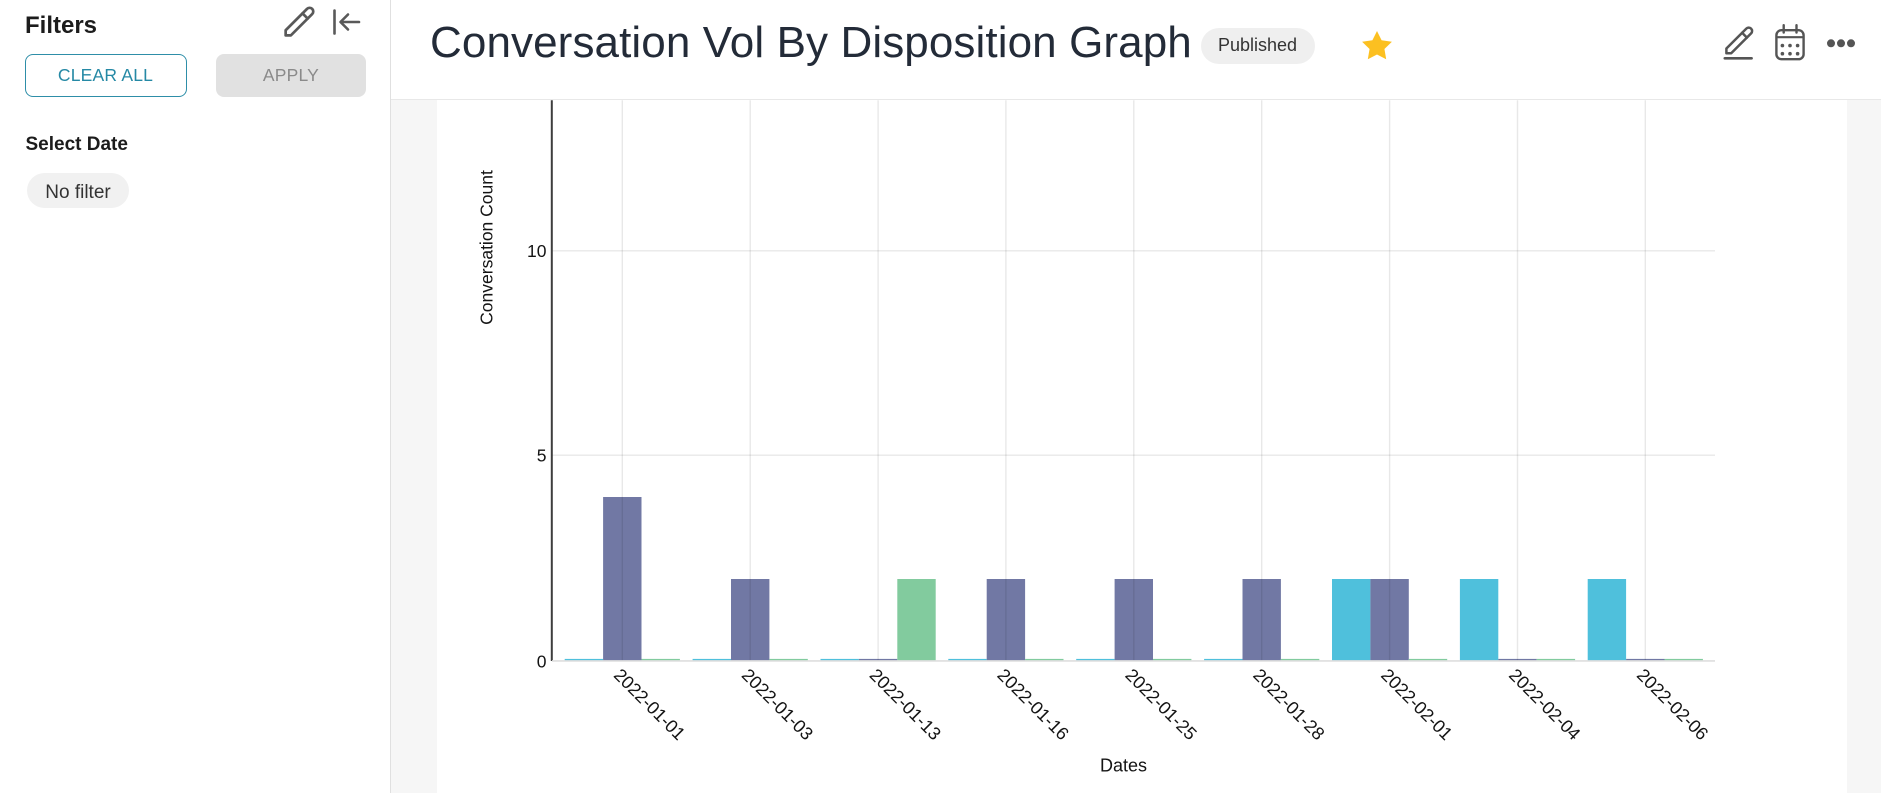 Image resolution: width=1881 pixels, height=793 pixels. What do you see at coordinates (1288, 704) in the screenshot?
I see `svg-text: 2022-01-28` at bounding box center [1288, 704].